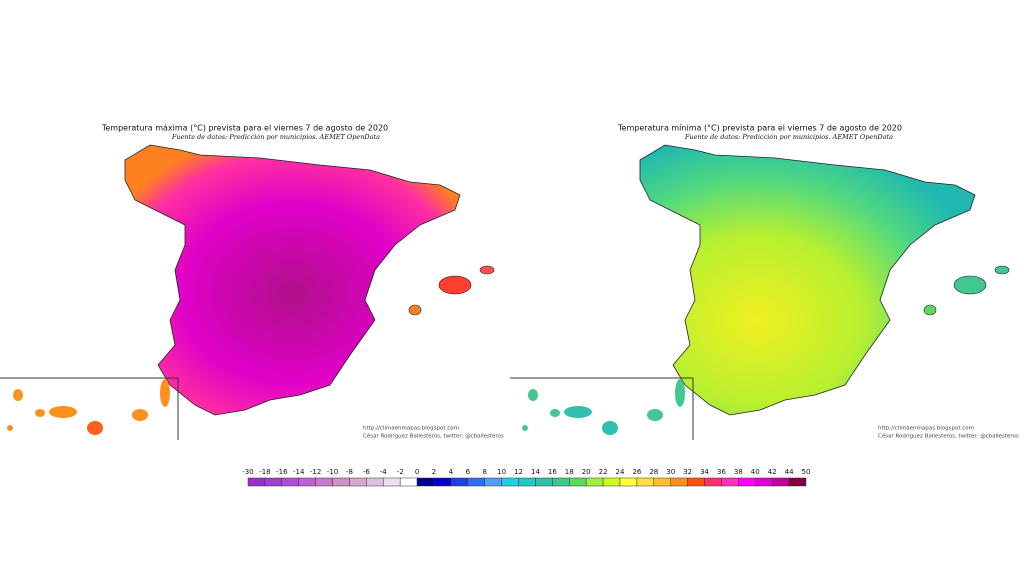 The height and width of the screenshot is (580, 1024). What do you see at coordinates (704, 472) in the screenshot?
I see `colorbar-tick-label: 34` at bounding box center [704, 472].